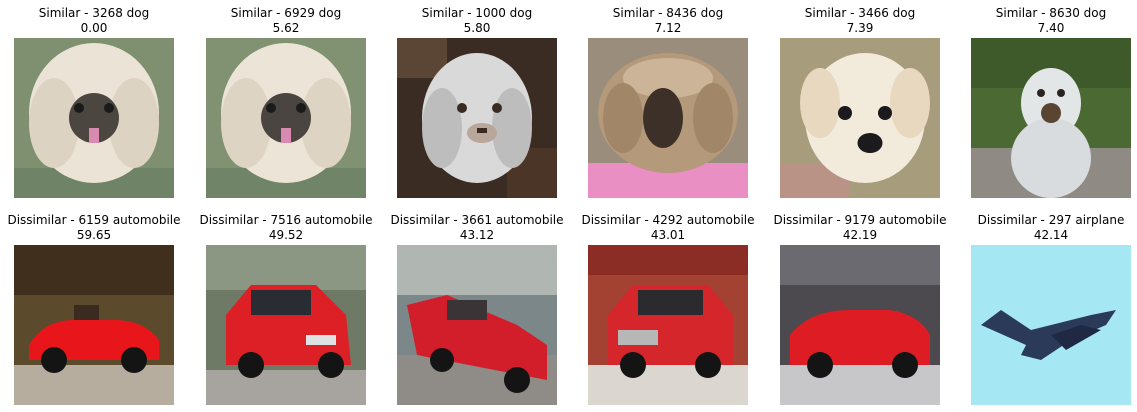 The height and width of the screenshot is (412, 1137). What do you see at coordinates (668, 227) in the screenshot?
I see `image-title: Dissimilar - 4292 automobile 43.01` at bounding box center [668, 227].